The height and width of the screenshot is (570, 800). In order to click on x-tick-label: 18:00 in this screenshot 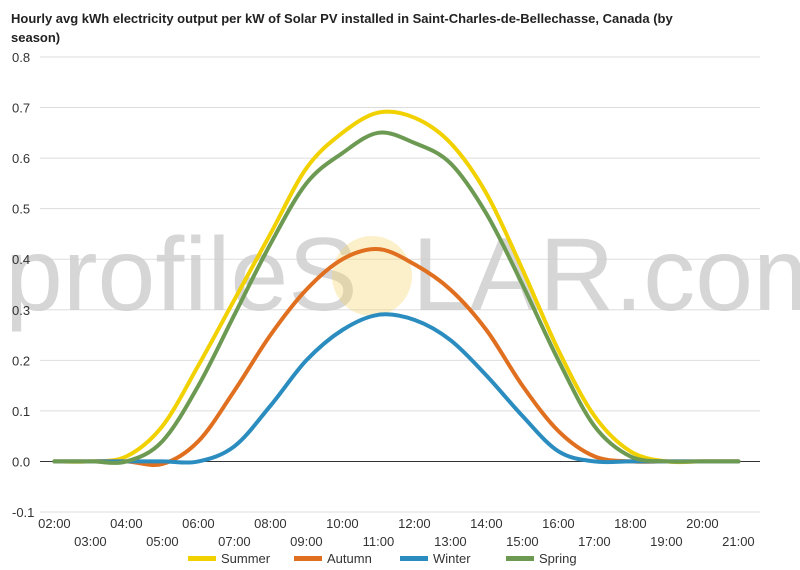, I will do `click(630, 523)`.